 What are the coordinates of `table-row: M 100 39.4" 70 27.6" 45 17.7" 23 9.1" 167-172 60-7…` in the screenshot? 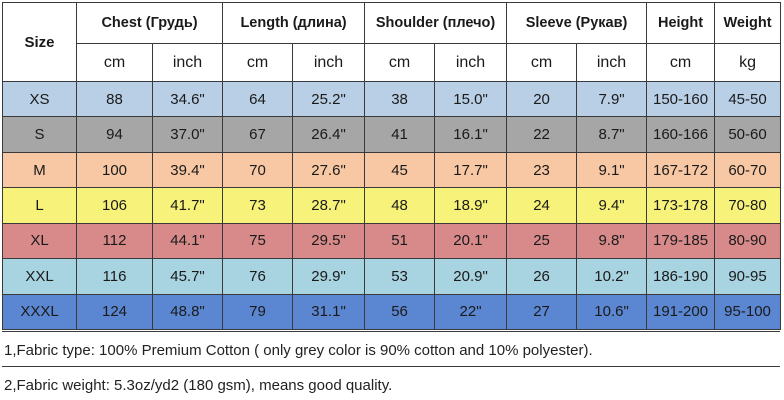 It's located at (392, 170).